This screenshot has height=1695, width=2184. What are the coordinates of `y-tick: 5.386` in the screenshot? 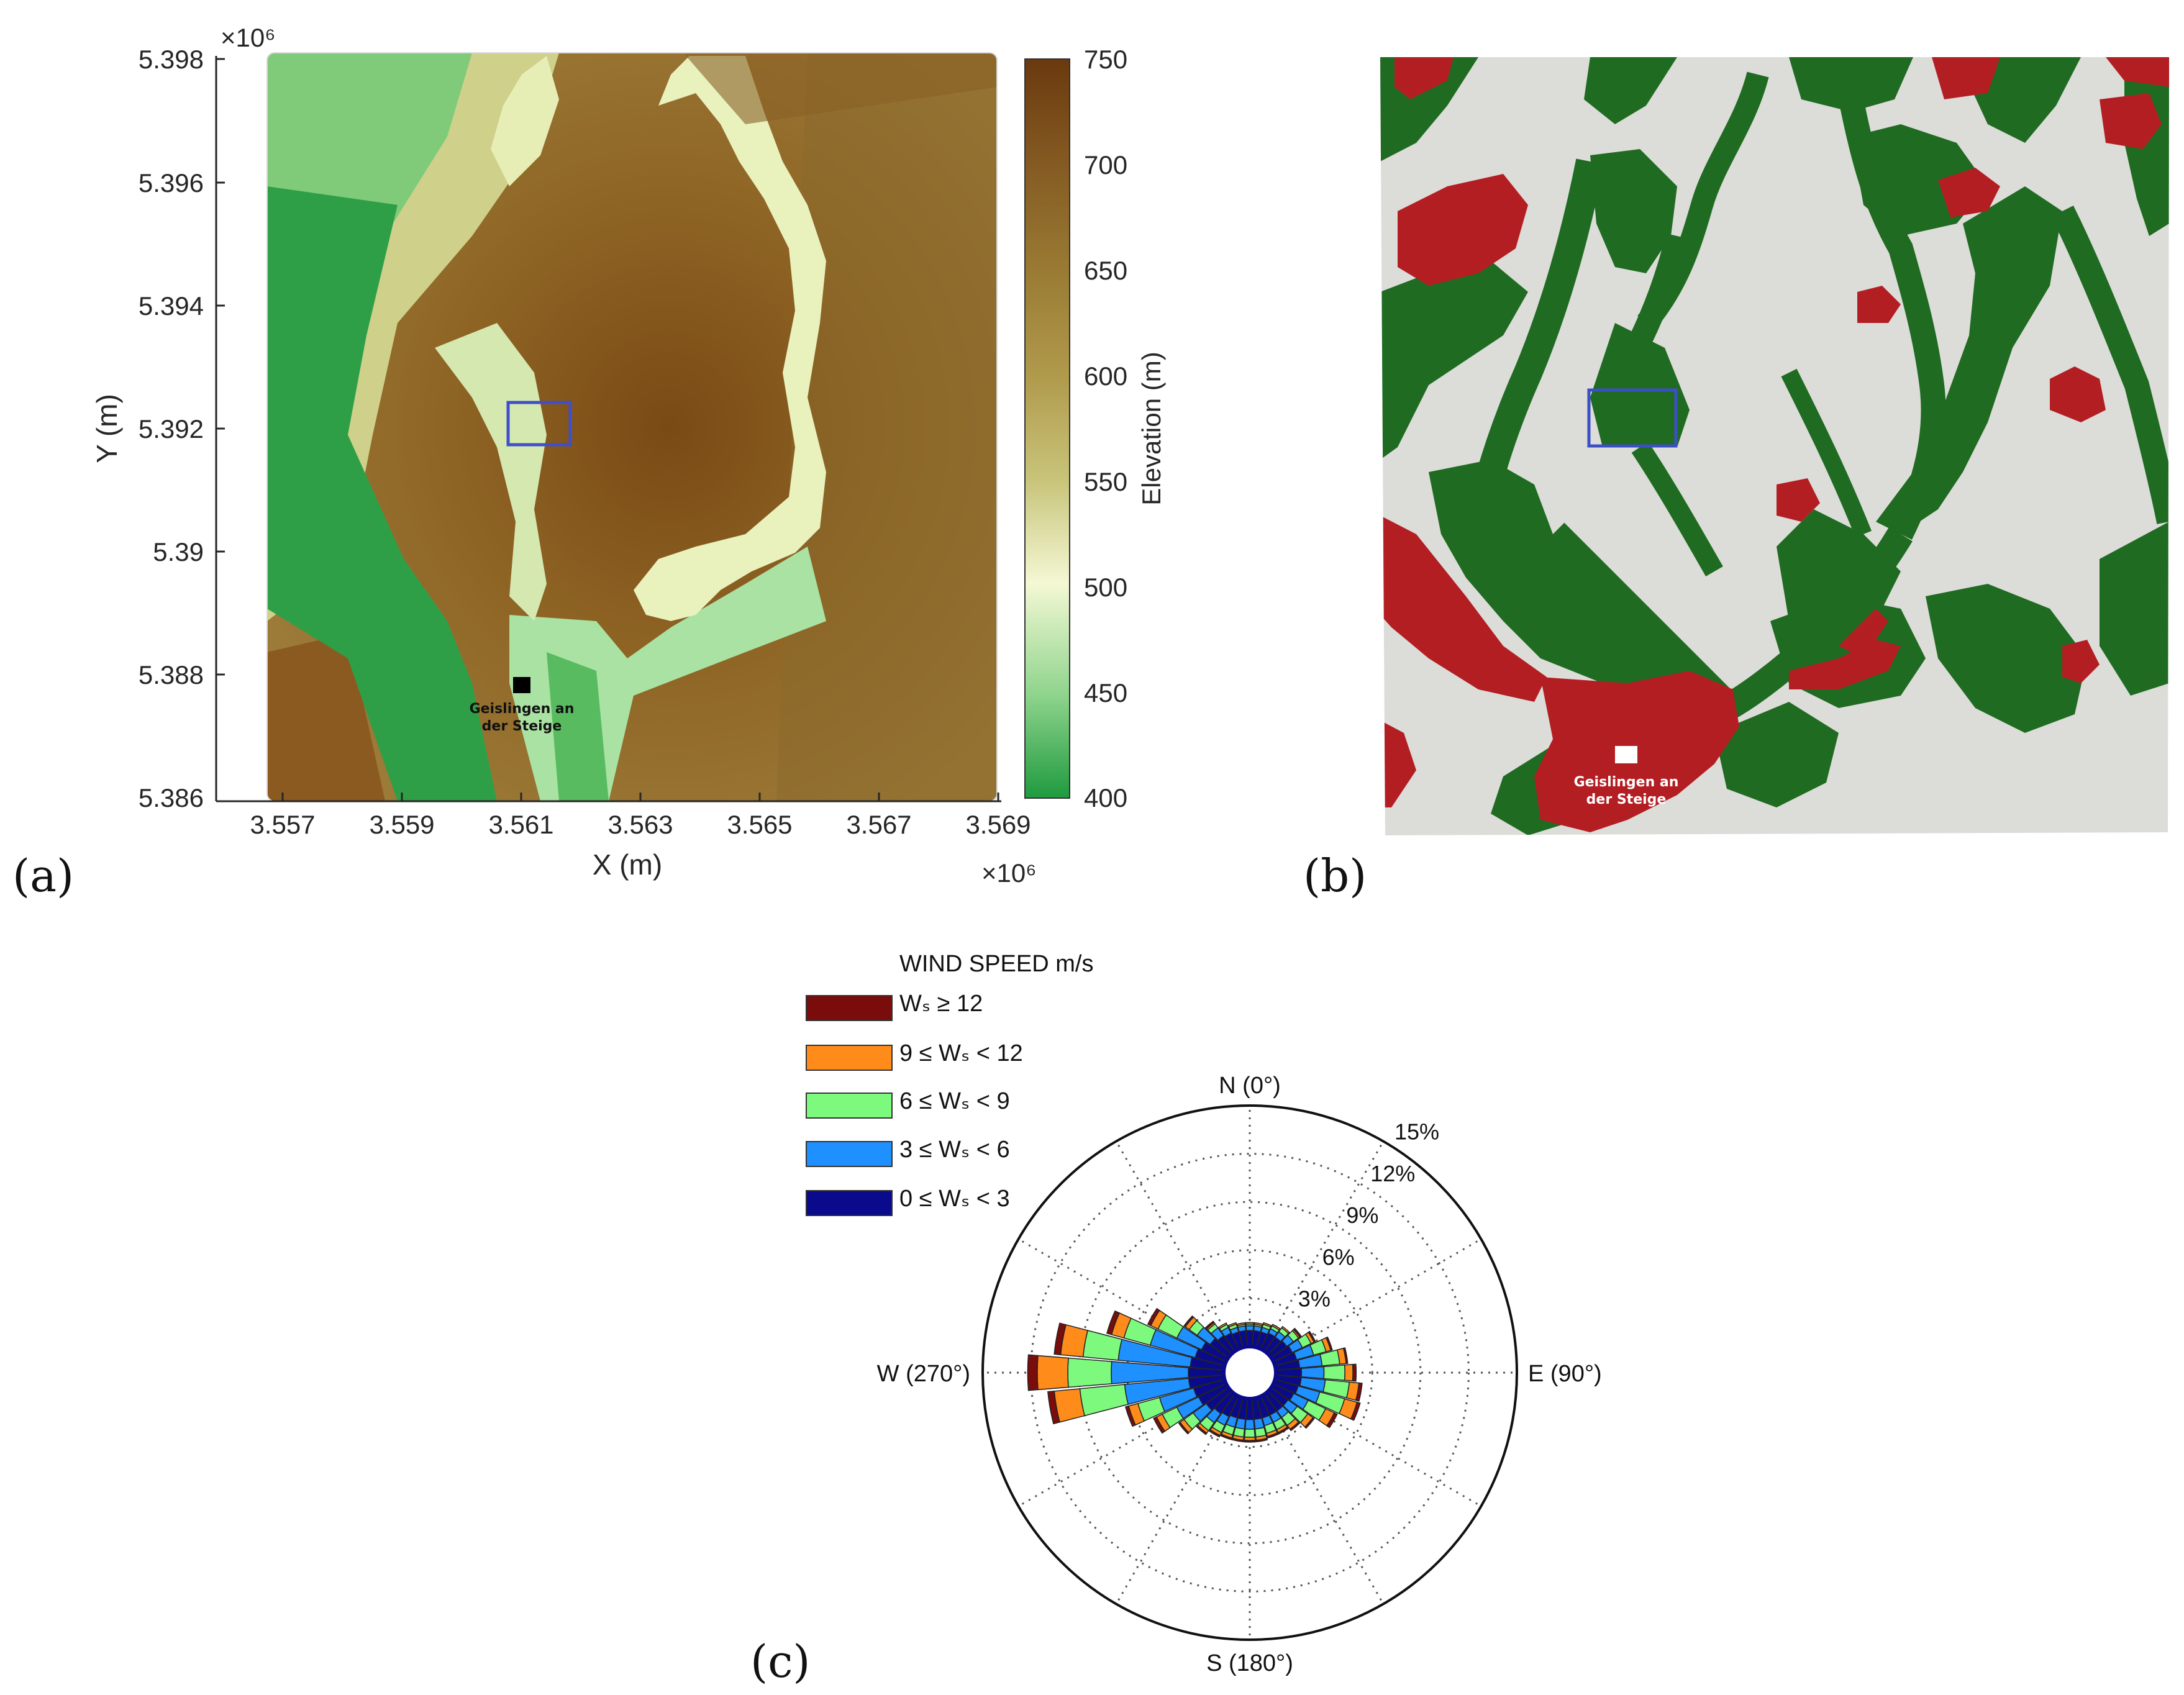 It's located at (172, 797).